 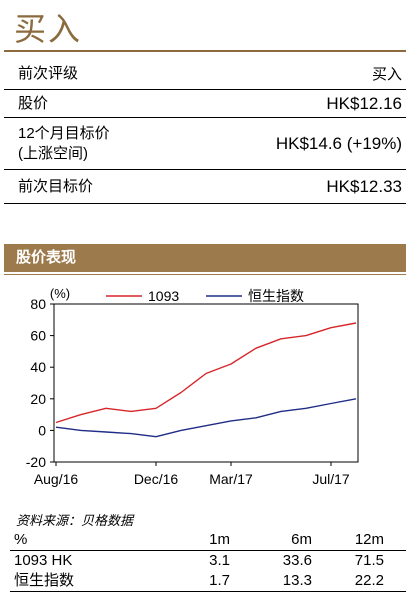 I want to click on y-tick-label: 80, so click(x=38, y=304).